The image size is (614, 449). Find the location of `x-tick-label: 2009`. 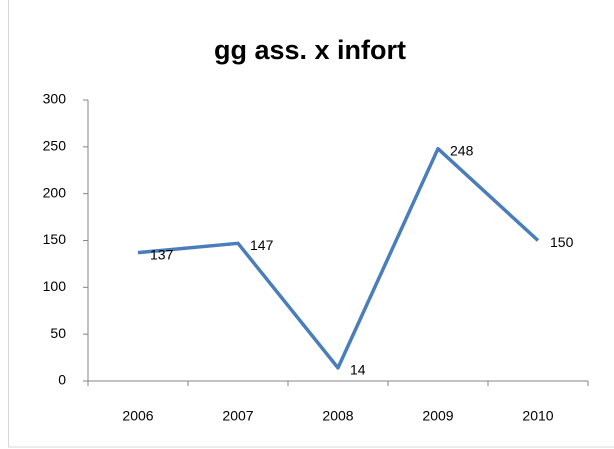

x-tick-label: 2009 is located at coordinates (437, 416).